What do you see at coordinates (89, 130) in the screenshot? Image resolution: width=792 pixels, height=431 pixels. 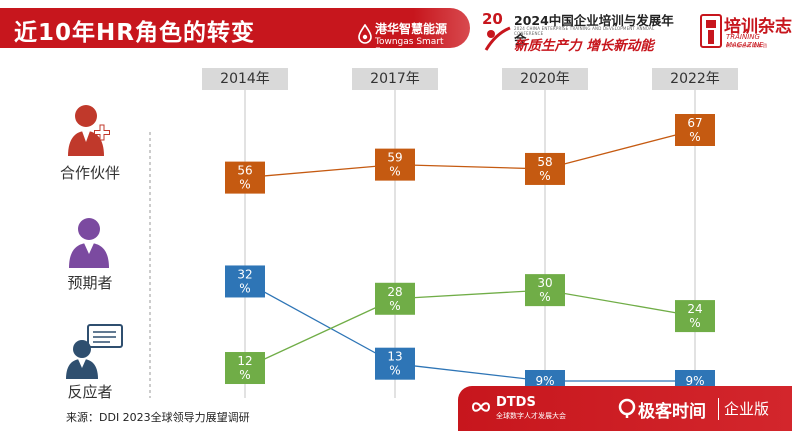 I see `partner-person-icon` at bounding box center [89, 130].